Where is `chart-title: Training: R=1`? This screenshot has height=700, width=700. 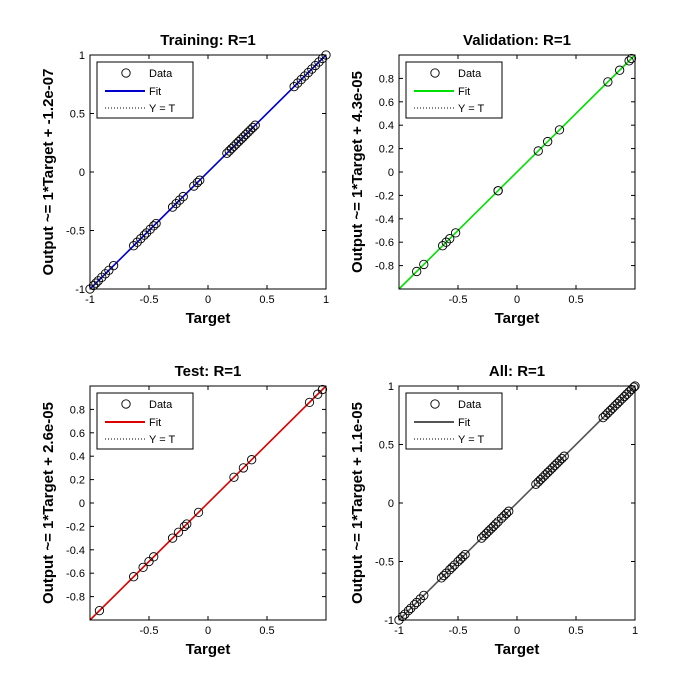 chart-title: Training: R=1 is located at coordinates (207, 40).